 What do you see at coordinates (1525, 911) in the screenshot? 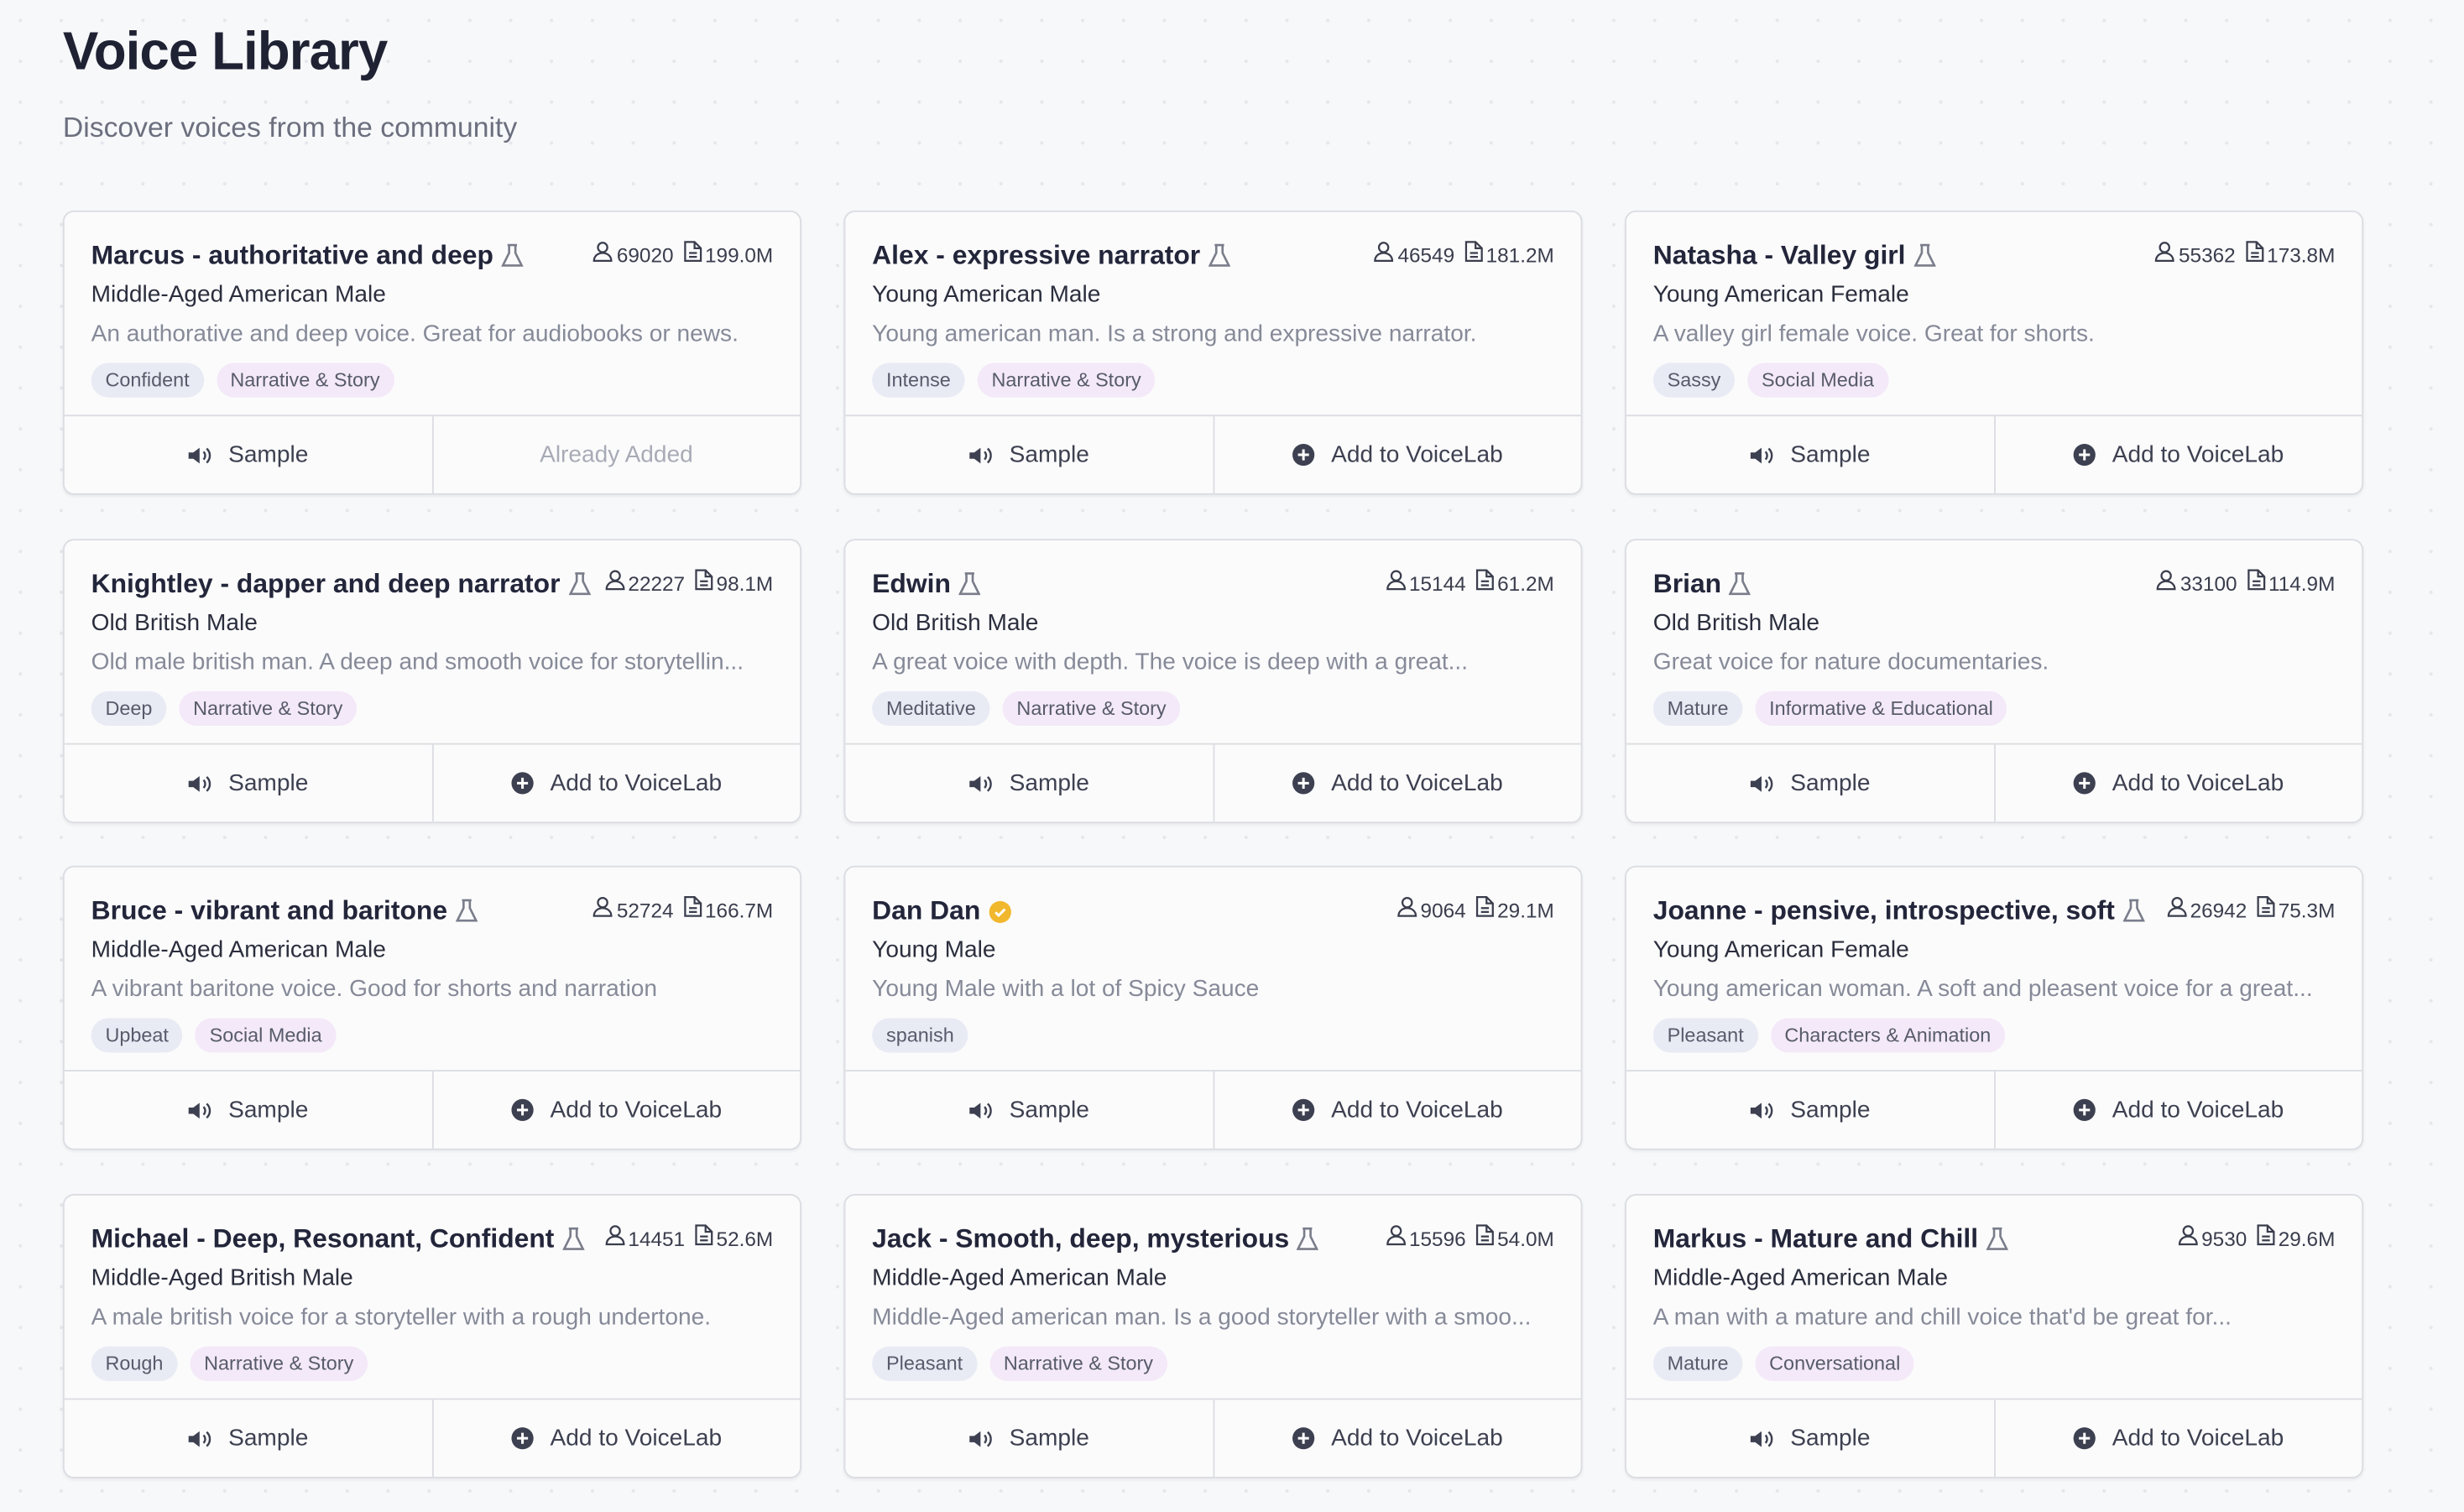
I see `char-count-value: 29.1M` at bounding box center [1525, 911].